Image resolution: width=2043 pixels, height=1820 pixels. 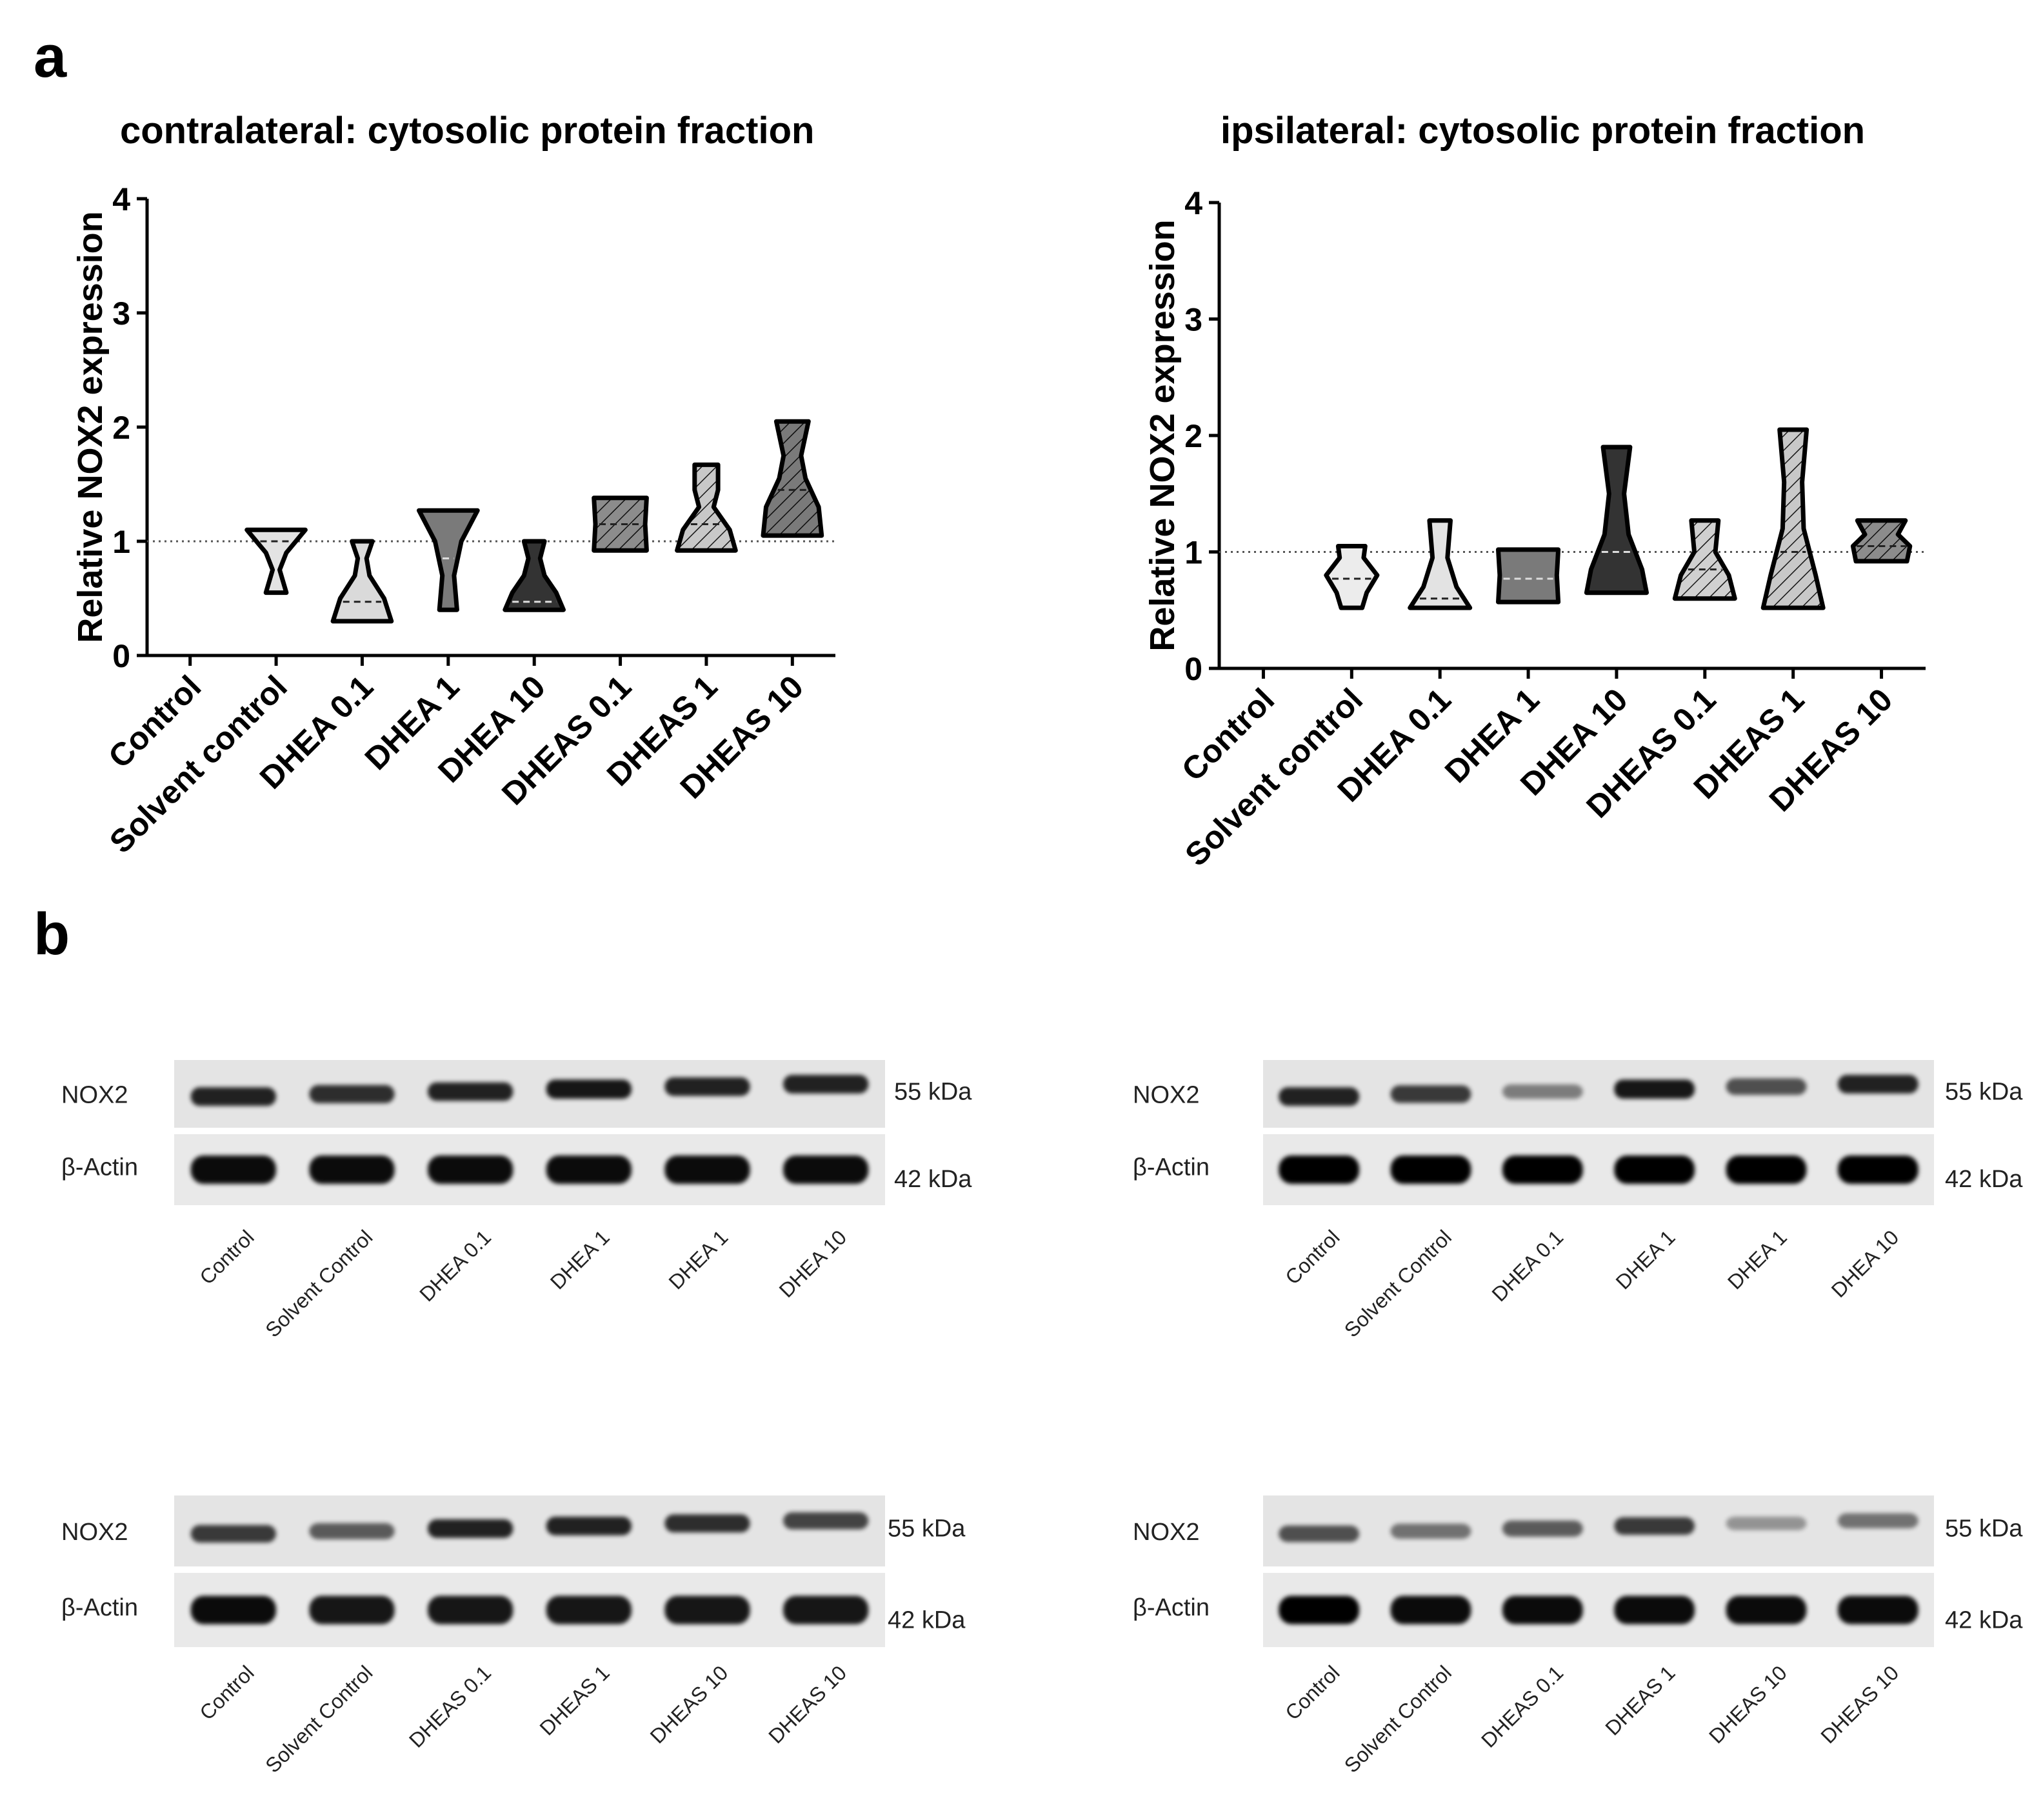 I want to click on lane-label: DHEA 0.1, so click(x=1527, y=1265).